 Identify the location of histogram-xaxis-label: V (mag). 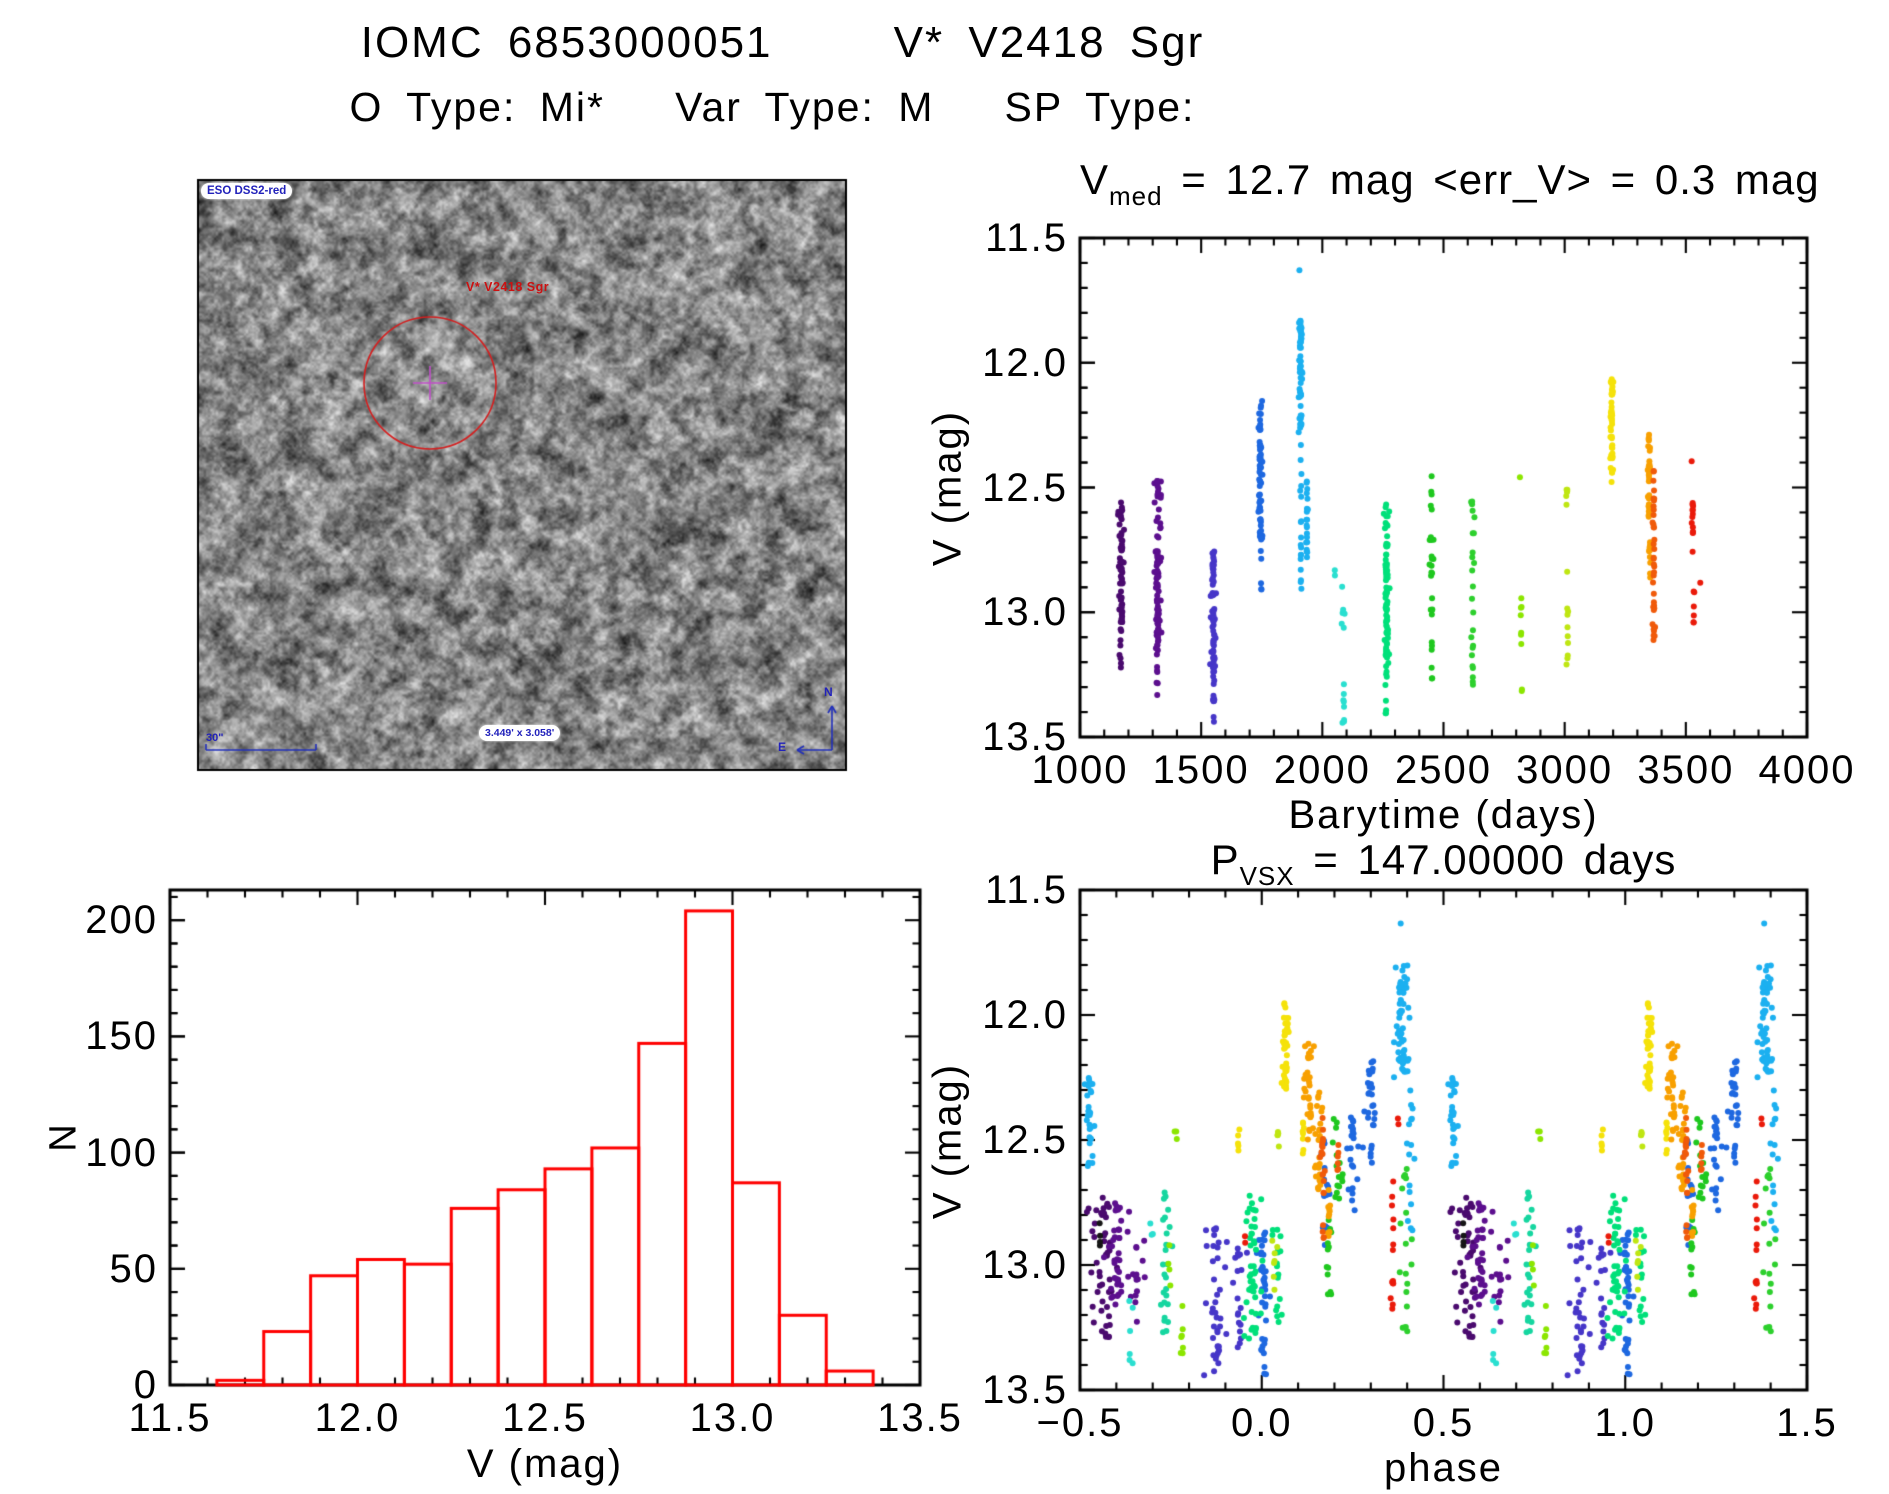
(545, 1464).